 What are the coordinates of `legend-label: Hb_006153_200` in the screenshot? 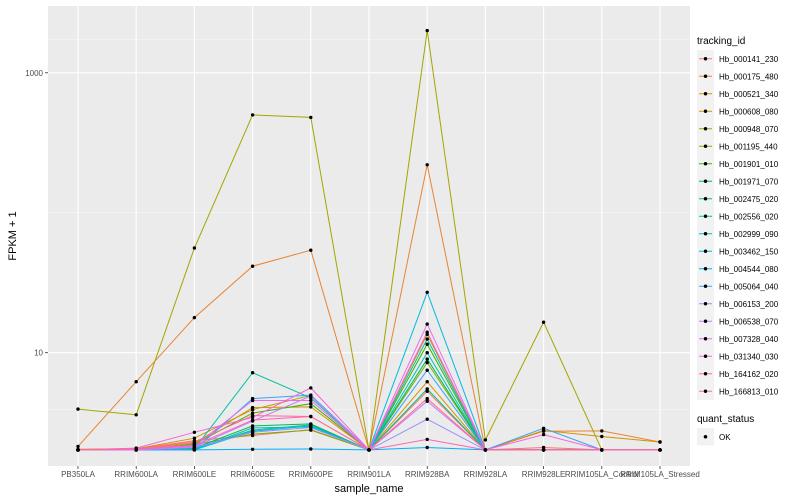 It's located at (749, 304).